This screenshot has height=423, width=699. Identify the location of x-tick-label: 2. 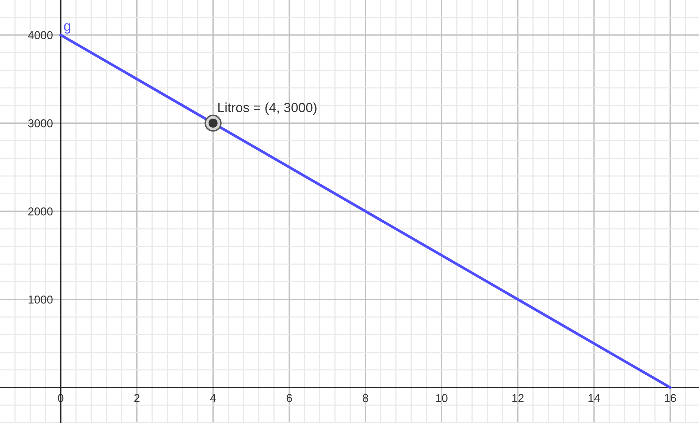
(137, 398).